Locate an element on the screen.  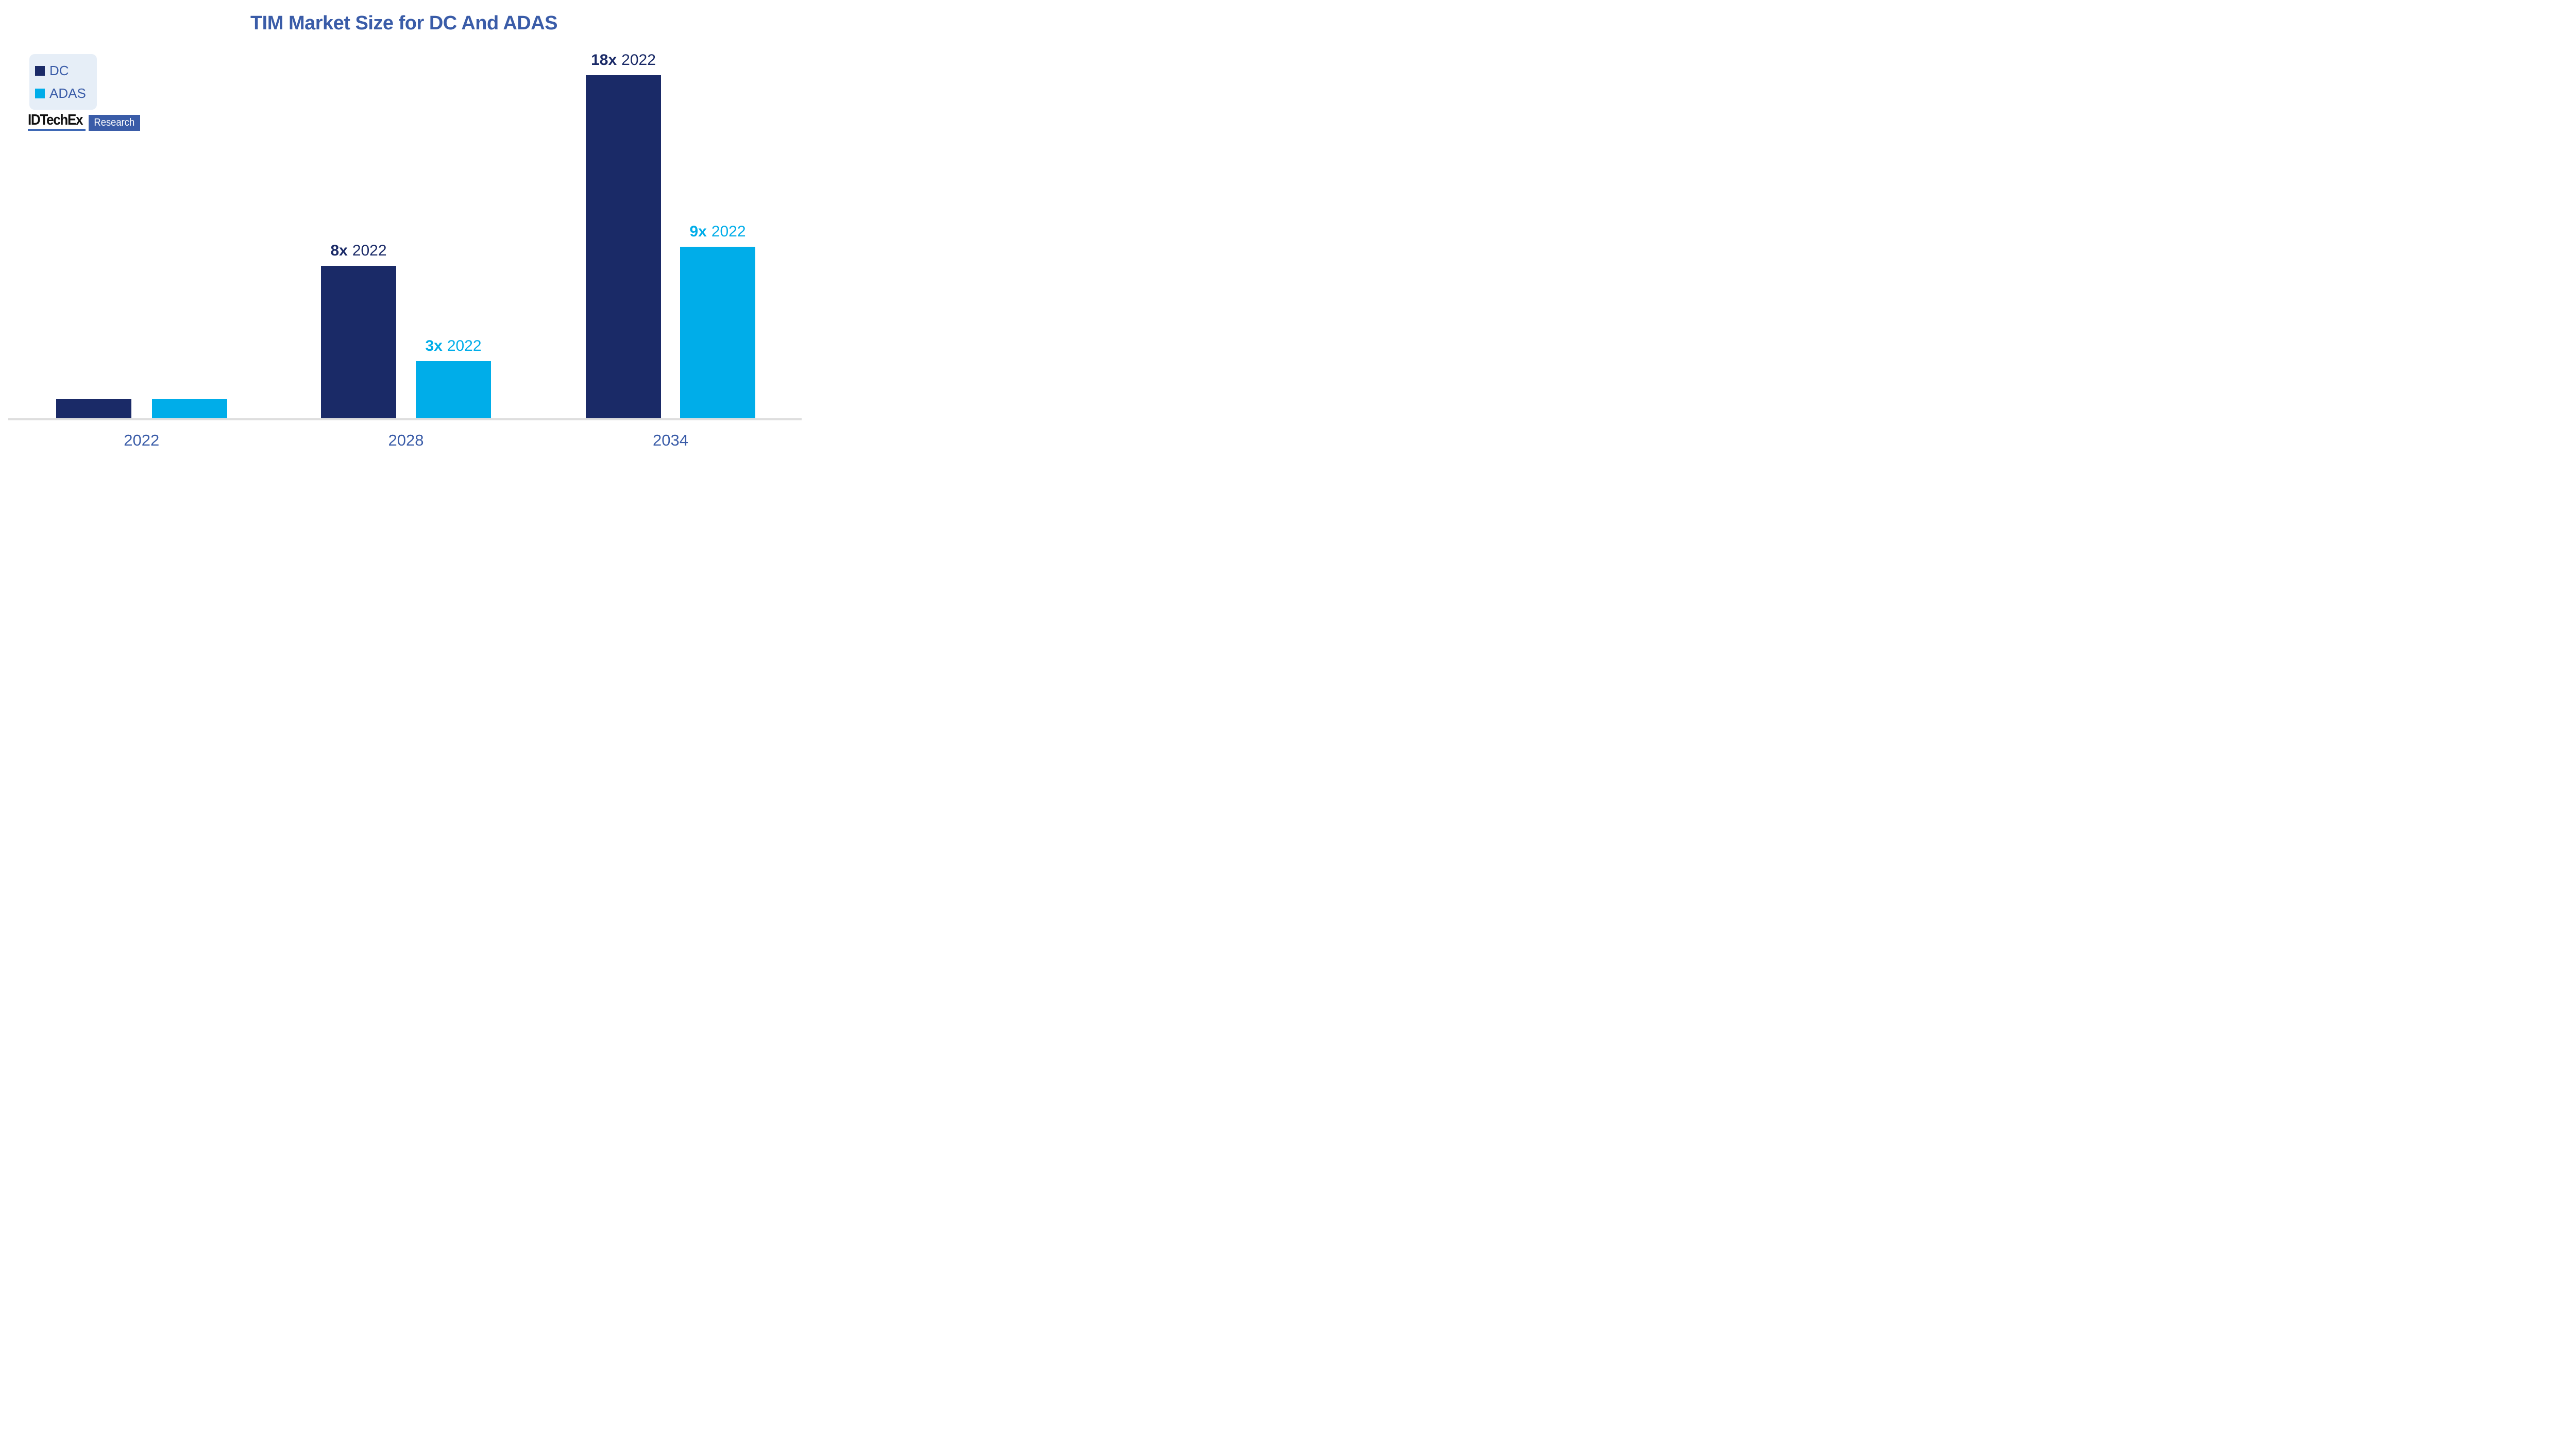
value-multiplier: 8x is located at coordinates (339, 251).